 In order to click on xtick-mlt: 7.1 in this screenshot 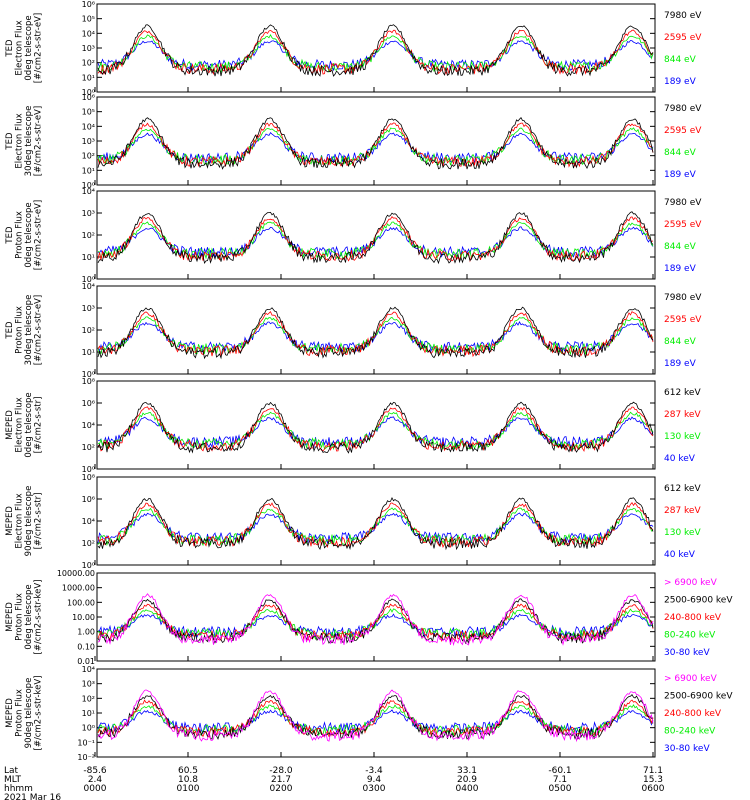, I will do `click(560, 780)`.